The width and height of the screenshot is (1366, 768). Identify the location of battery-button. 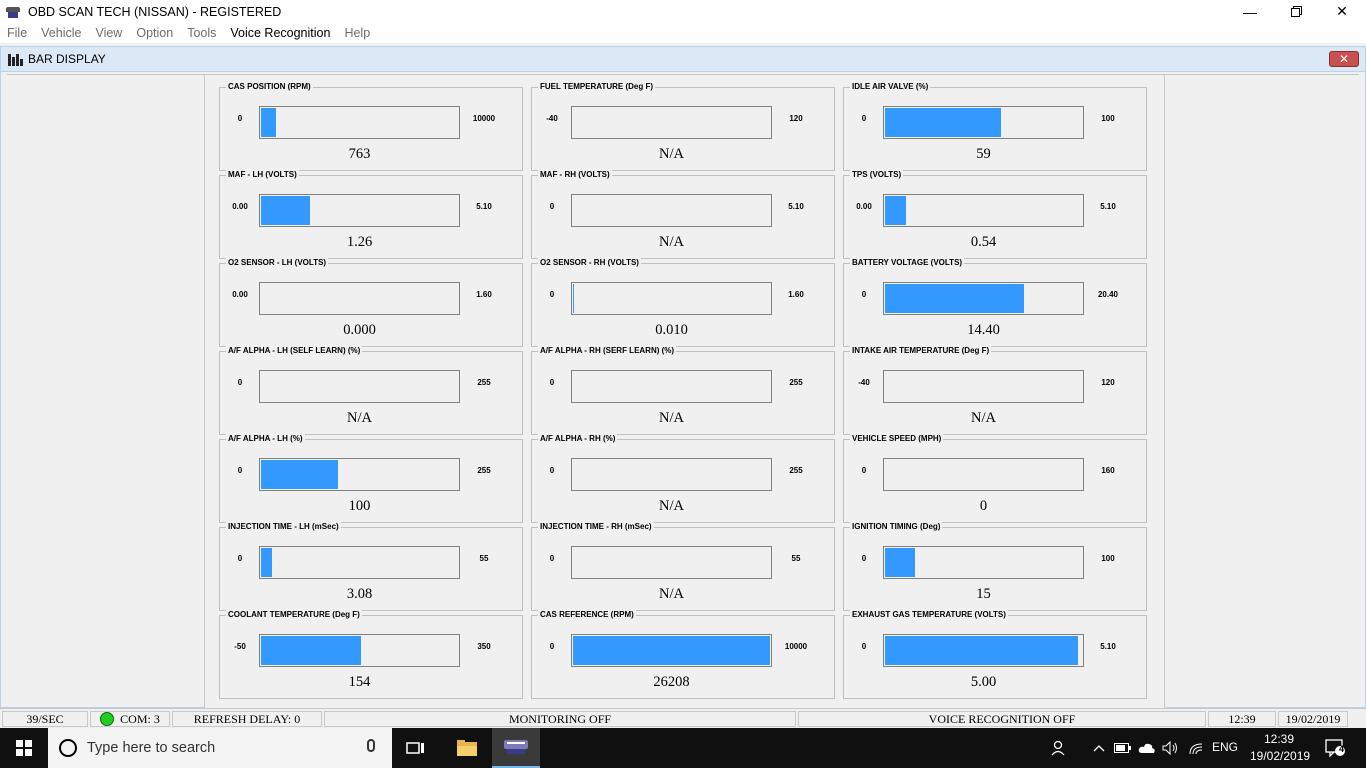
(1123, 748).